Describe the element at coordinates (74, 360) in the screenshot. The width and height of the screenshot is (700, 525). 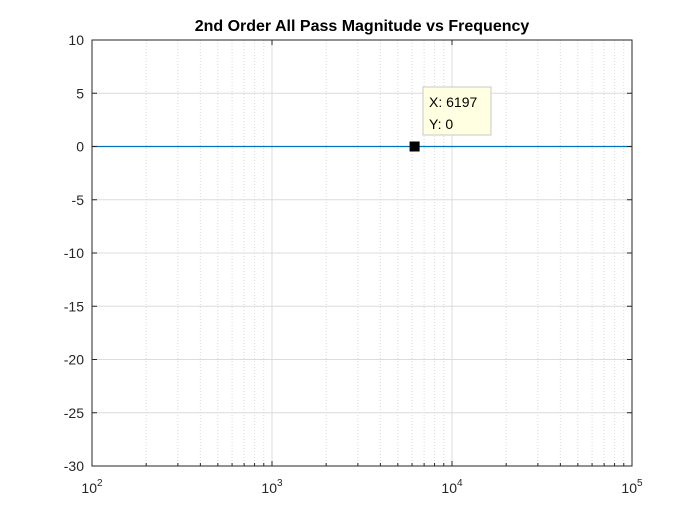
I see `y-tick-label: -20` at that location.